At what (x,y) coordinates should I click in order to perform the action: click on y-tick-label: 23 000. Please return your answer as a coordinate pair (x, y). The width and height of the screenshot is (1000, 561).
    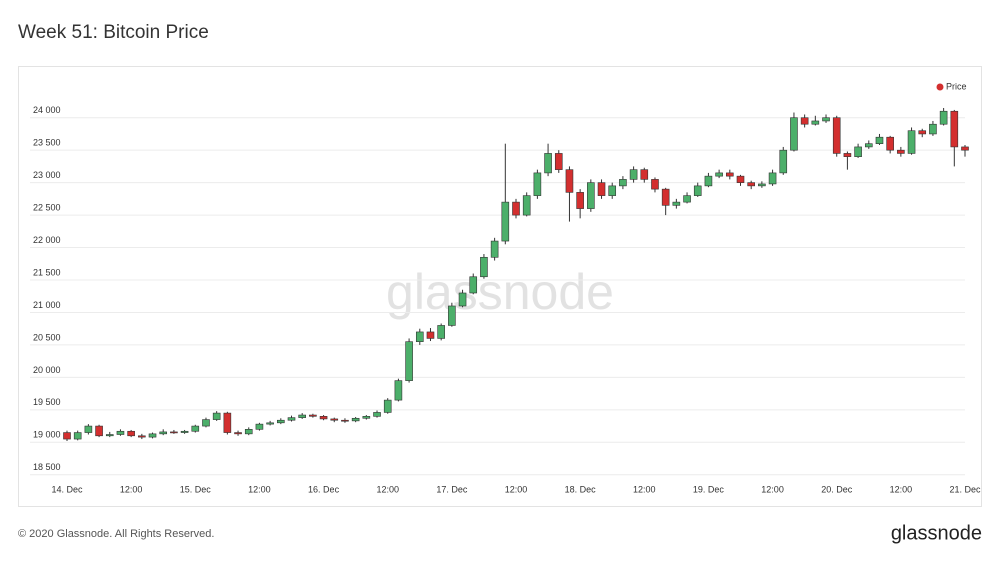
    Looking at the image, I should click on (47, 175).